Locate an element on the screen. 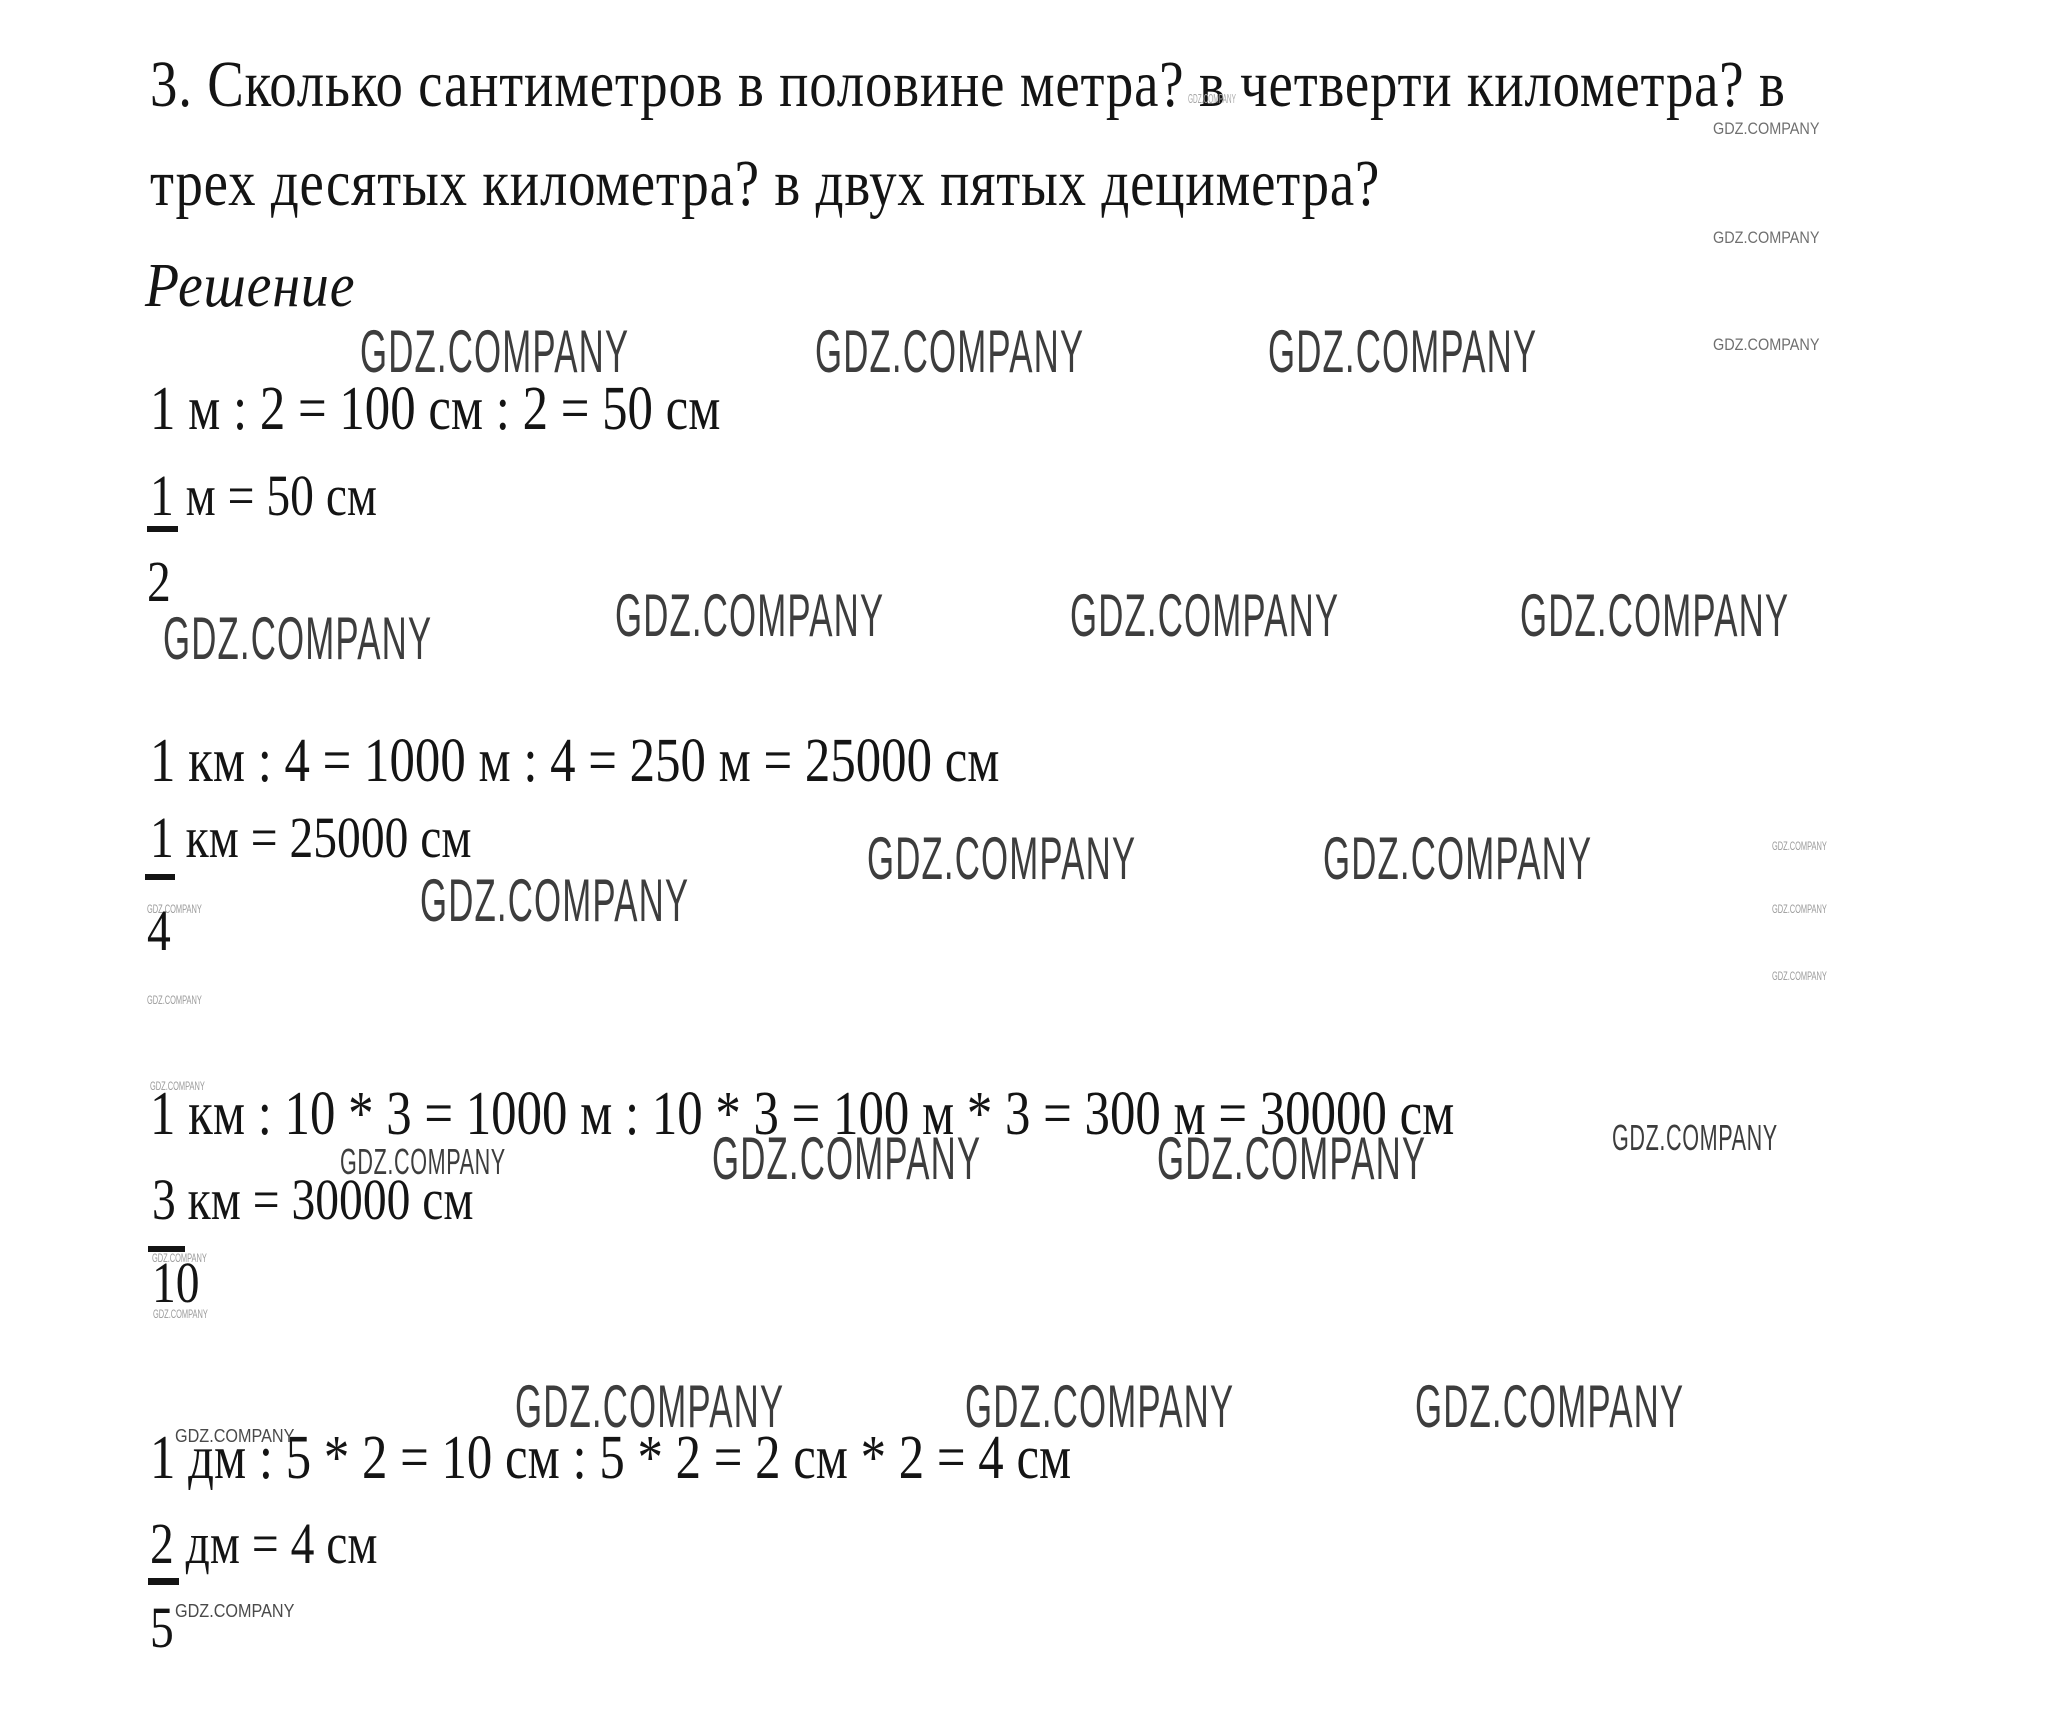 The width and height of the screenshot is (2066, 1723). block1-fraction-denominator: 2 is located at coordinates (159, 581).